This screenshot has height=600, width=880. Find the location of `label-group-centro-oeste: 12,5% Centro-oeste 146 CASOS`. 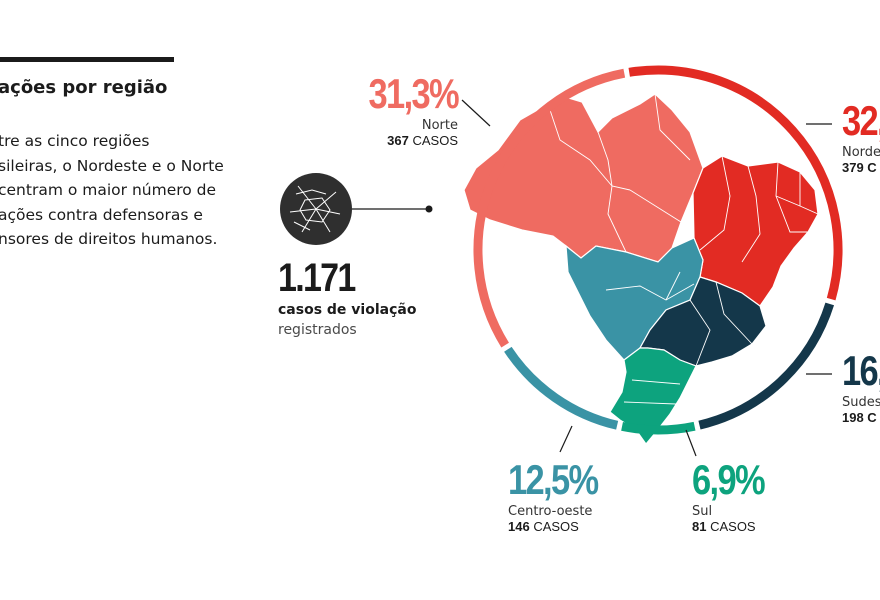

label-group-centro-oeste: 12,5% Centro-oeste 146 CASOS is located at coordinates (562, 495).